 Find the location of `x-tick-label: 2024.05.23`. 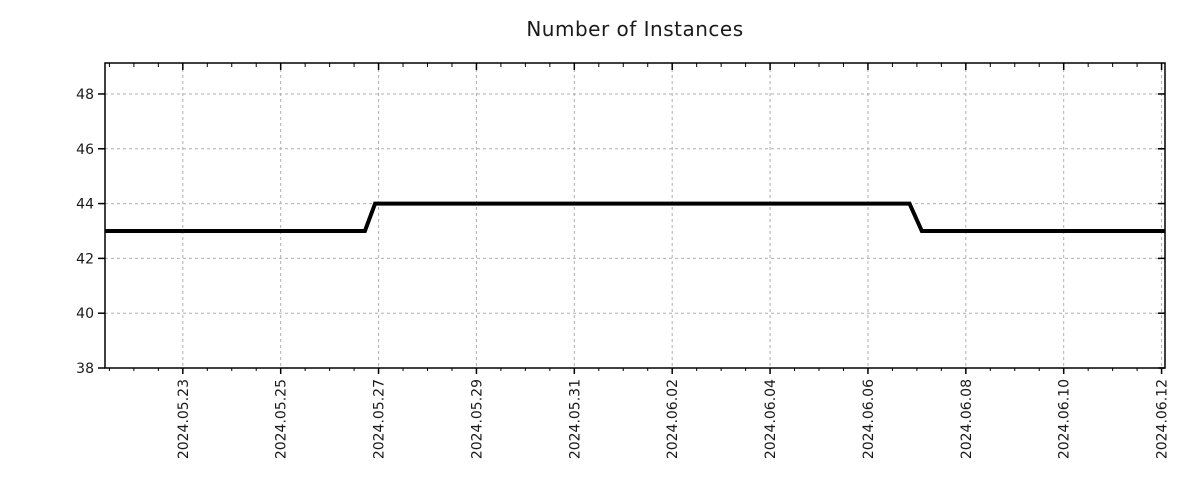

x-tick-label: 2024.05.23 is located at coordinates (184, 419).